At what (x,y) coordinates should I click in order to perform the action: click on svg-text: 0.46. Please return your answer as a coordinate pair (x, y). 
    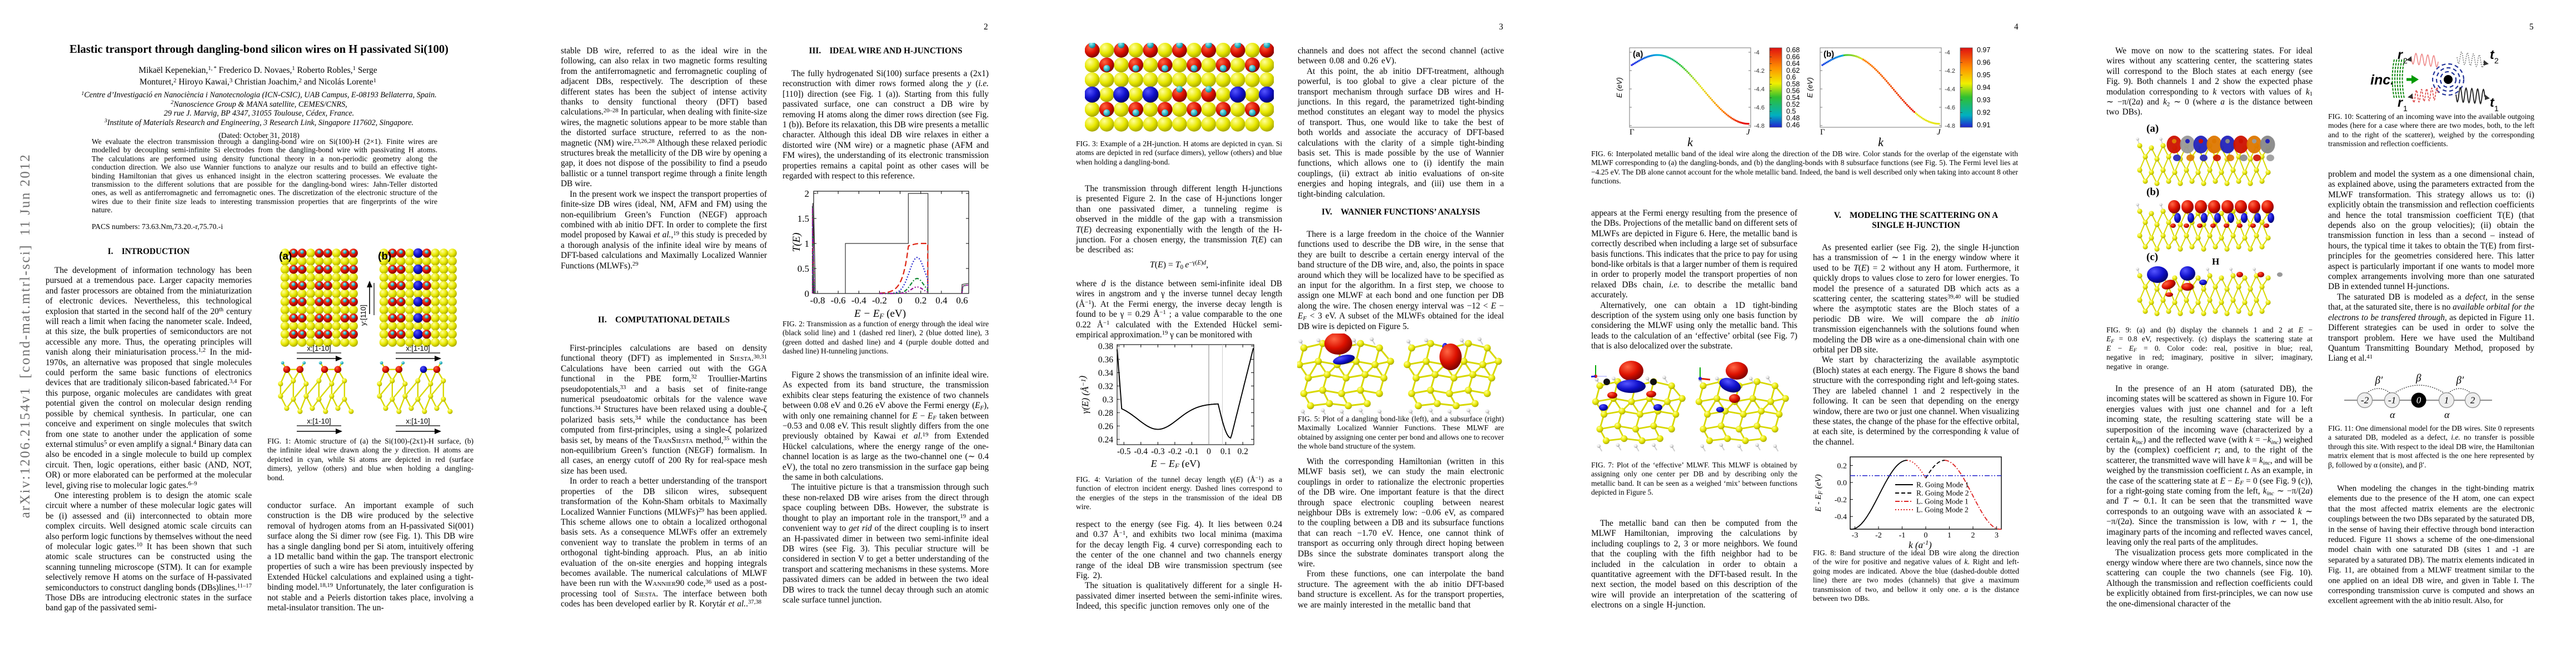
    Looking at the image, I should click on (1793, 125).